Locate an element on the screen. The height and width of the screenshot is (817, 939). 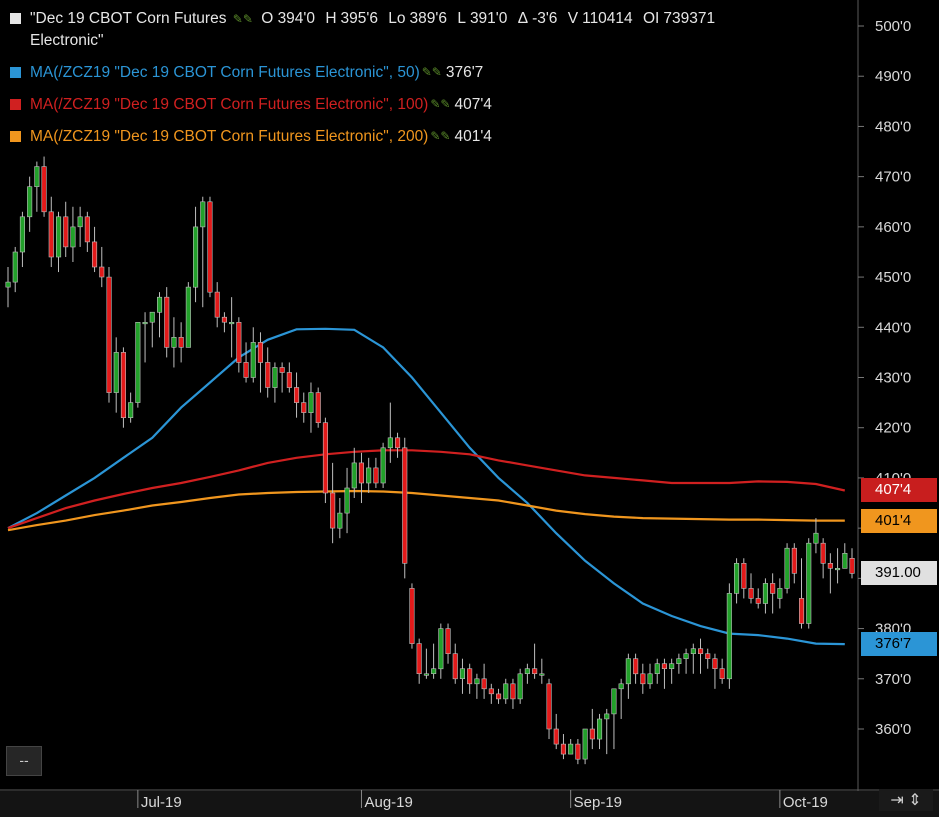
legend-swatch-ma50 is located at coordinates (15, 72).